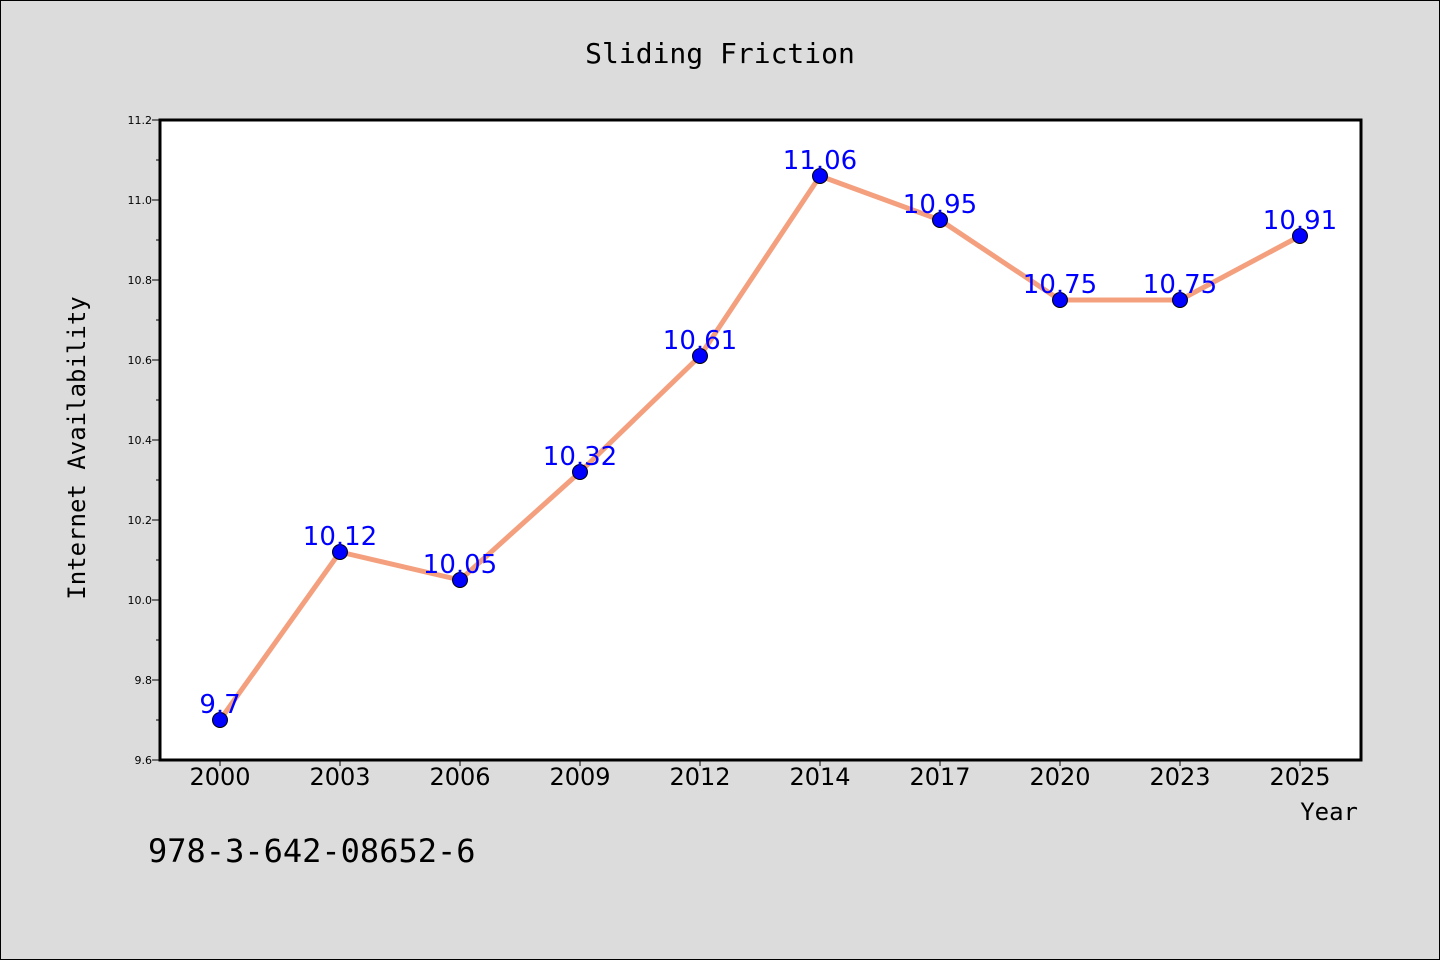 The image size is (1440, 960). Describe the element at coordinates (460, 565) in the screenshot. I see `data-label: 10.05` at that location.